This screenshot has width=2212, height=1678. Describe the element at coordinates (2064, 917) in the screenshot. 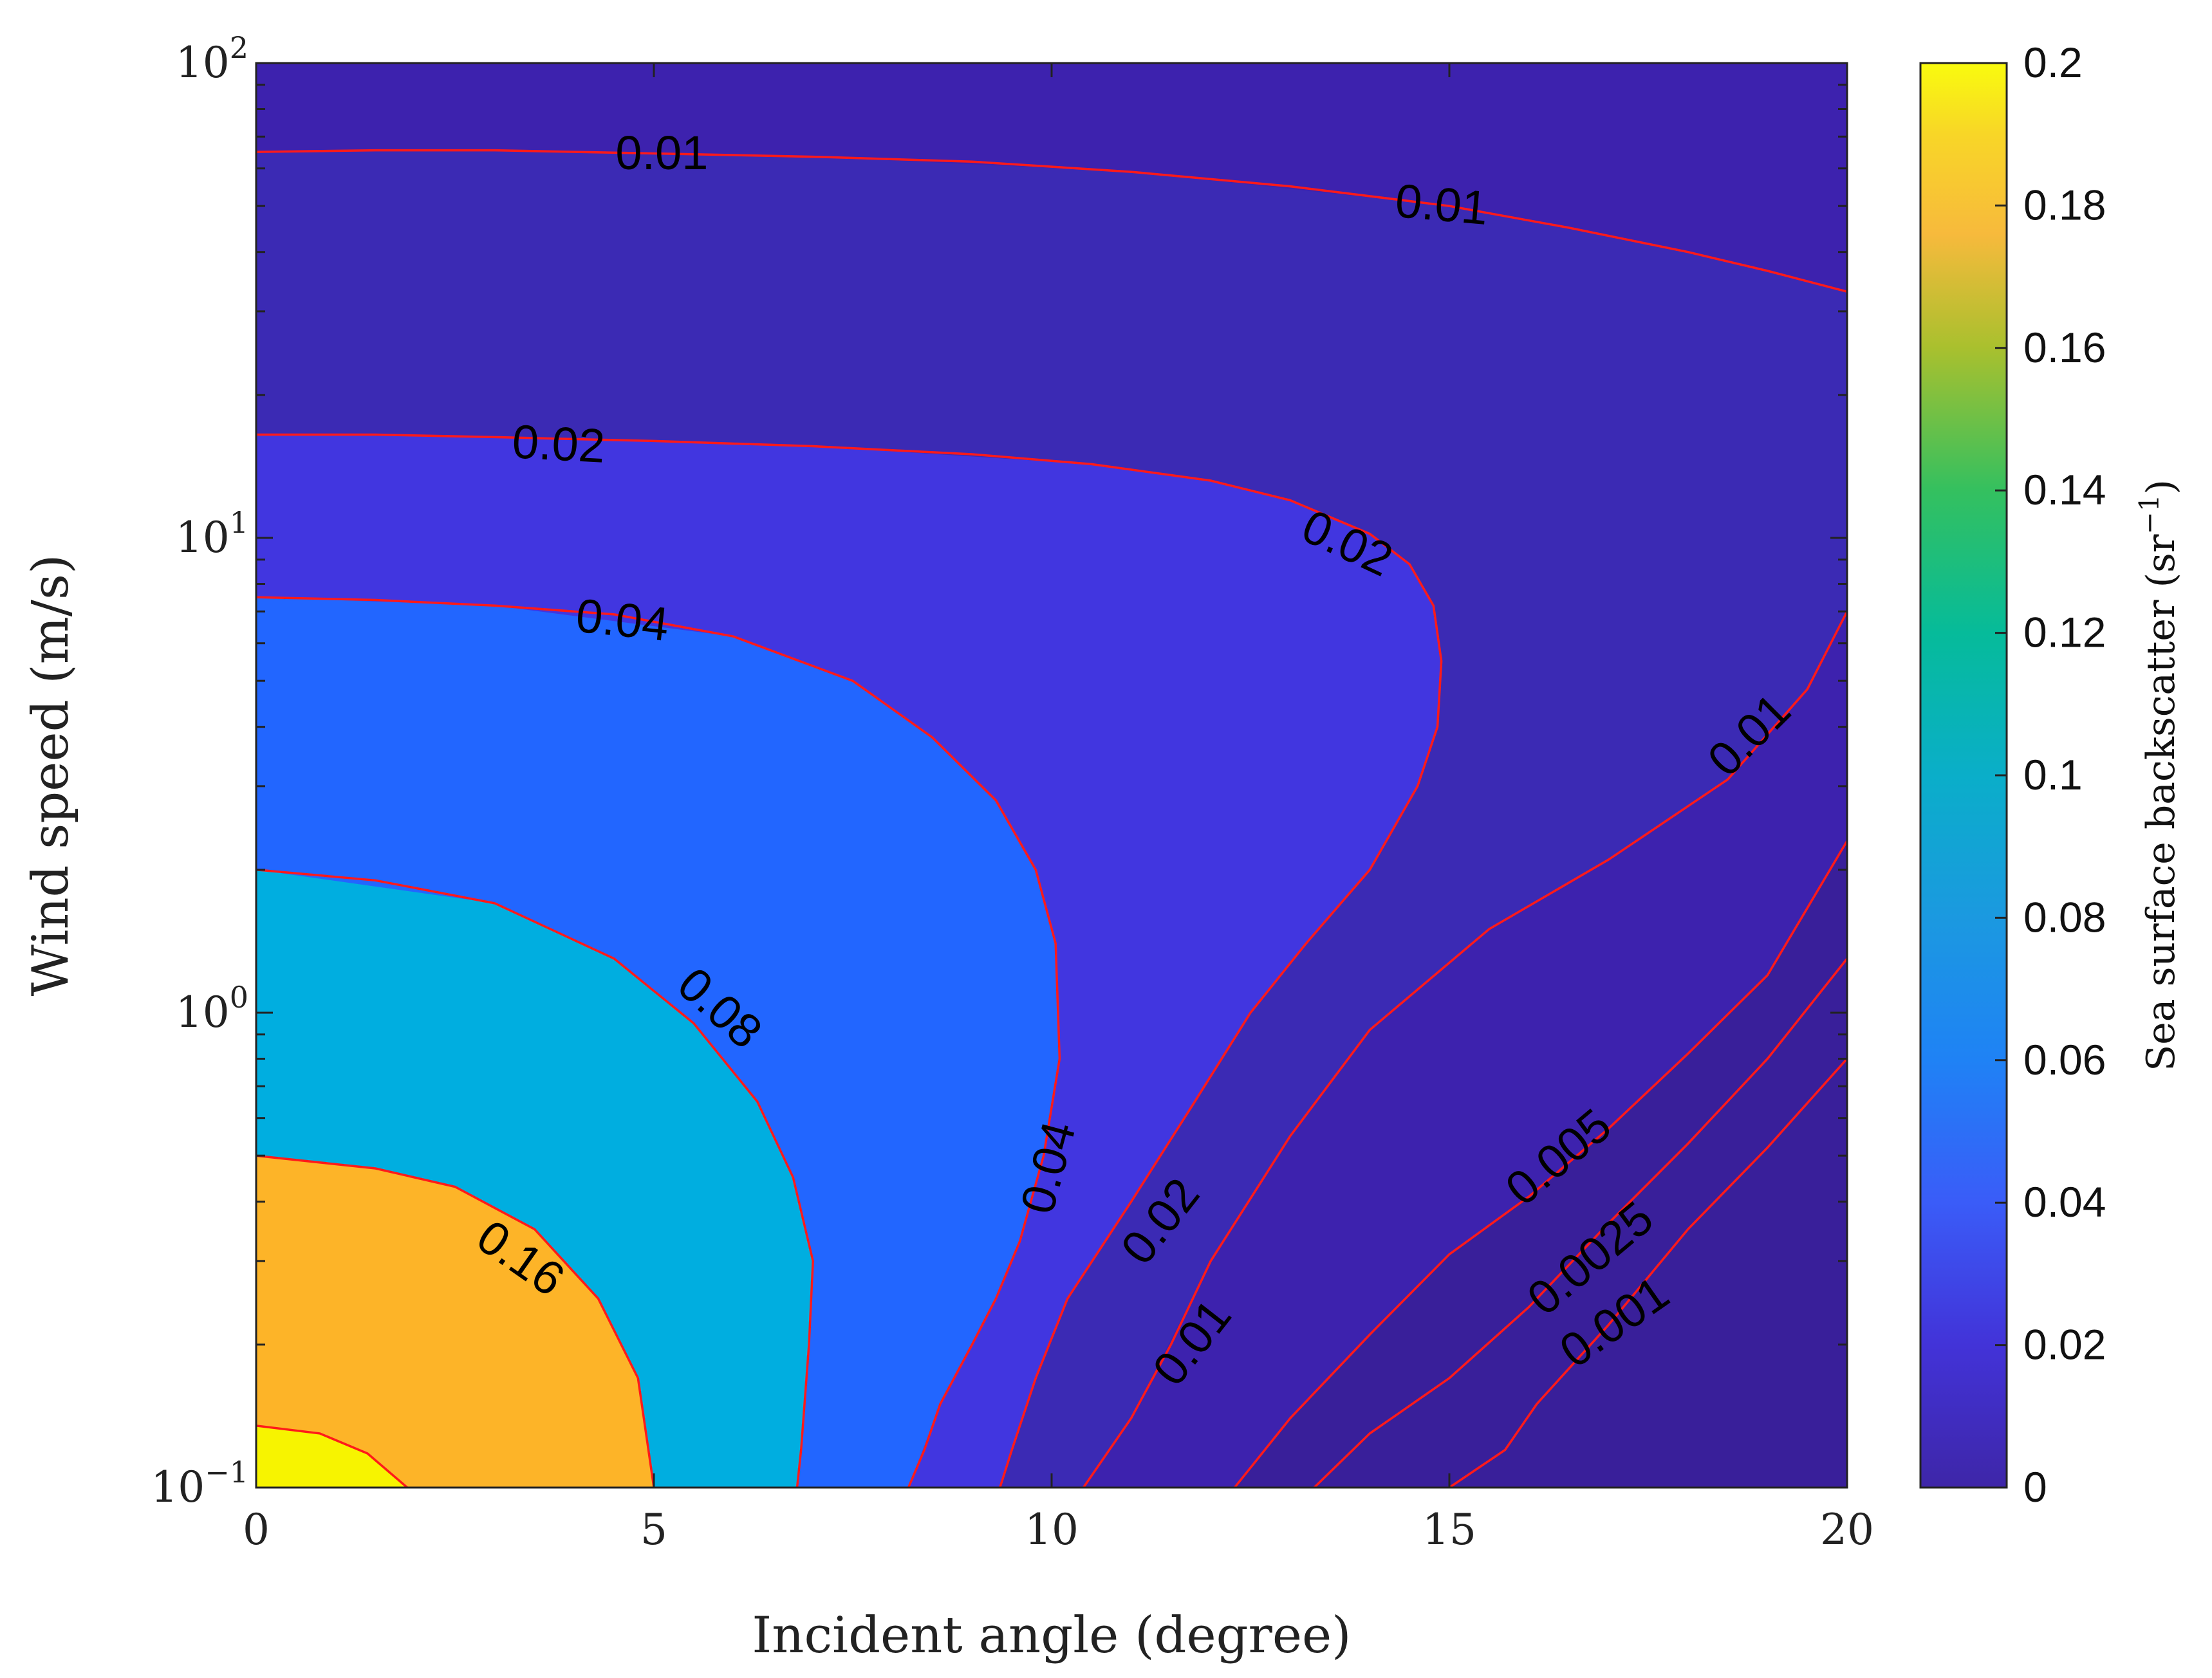

I see `colorbar-tick-label: 0.08` at that location.